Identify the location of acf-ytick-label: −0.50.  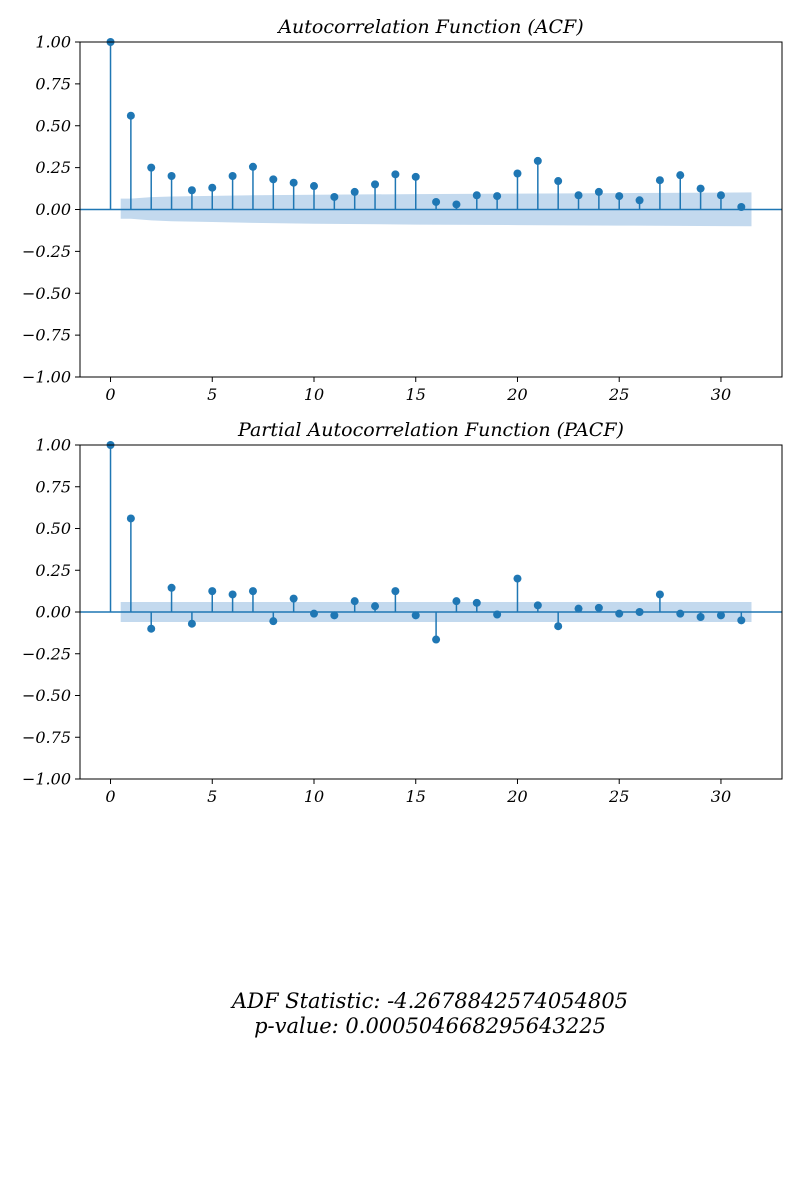
(46, 293).